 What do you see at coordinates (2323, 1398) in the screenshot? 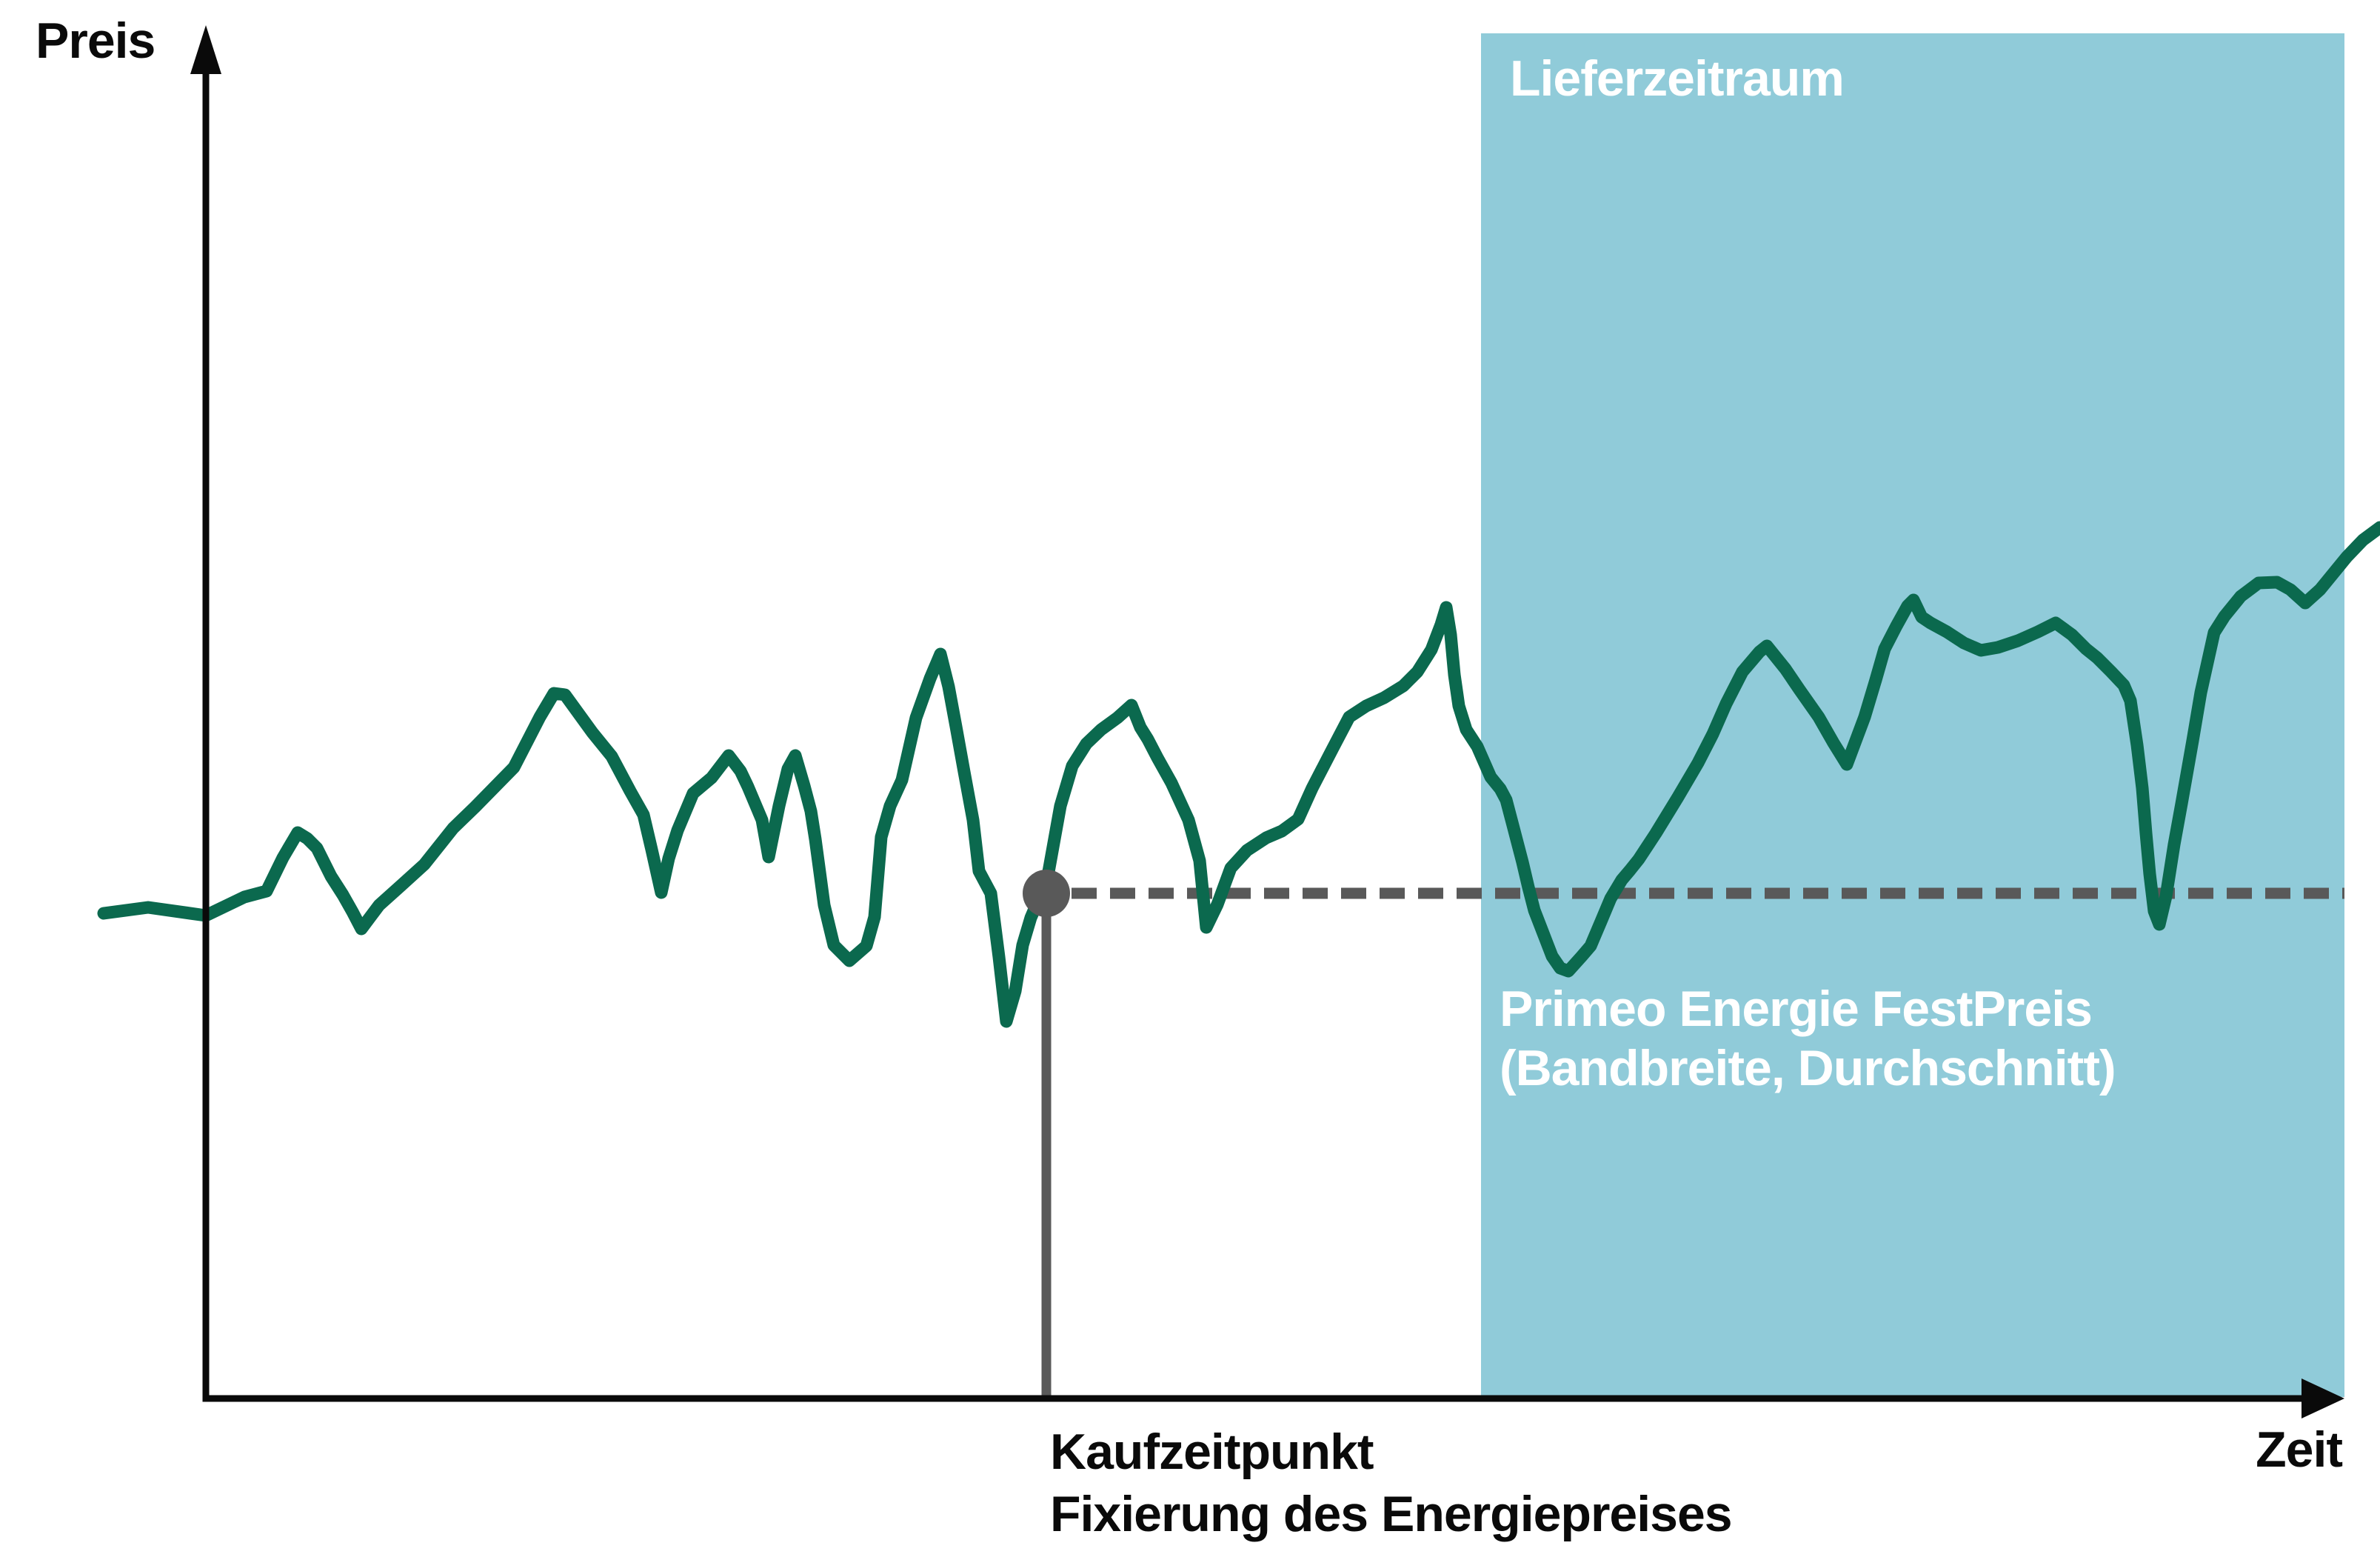
I see `x-axis-arrowhead-icon` at bounding box center [2323, 1398].